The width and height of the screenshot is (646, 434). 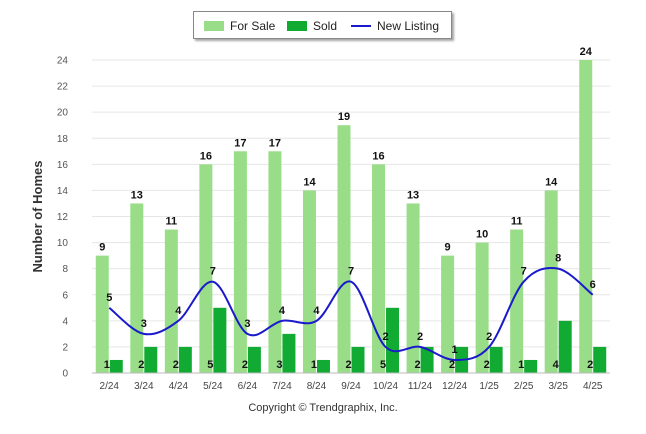 I want to click on legend-label-sold: Sold, so click(x=325, y=26).